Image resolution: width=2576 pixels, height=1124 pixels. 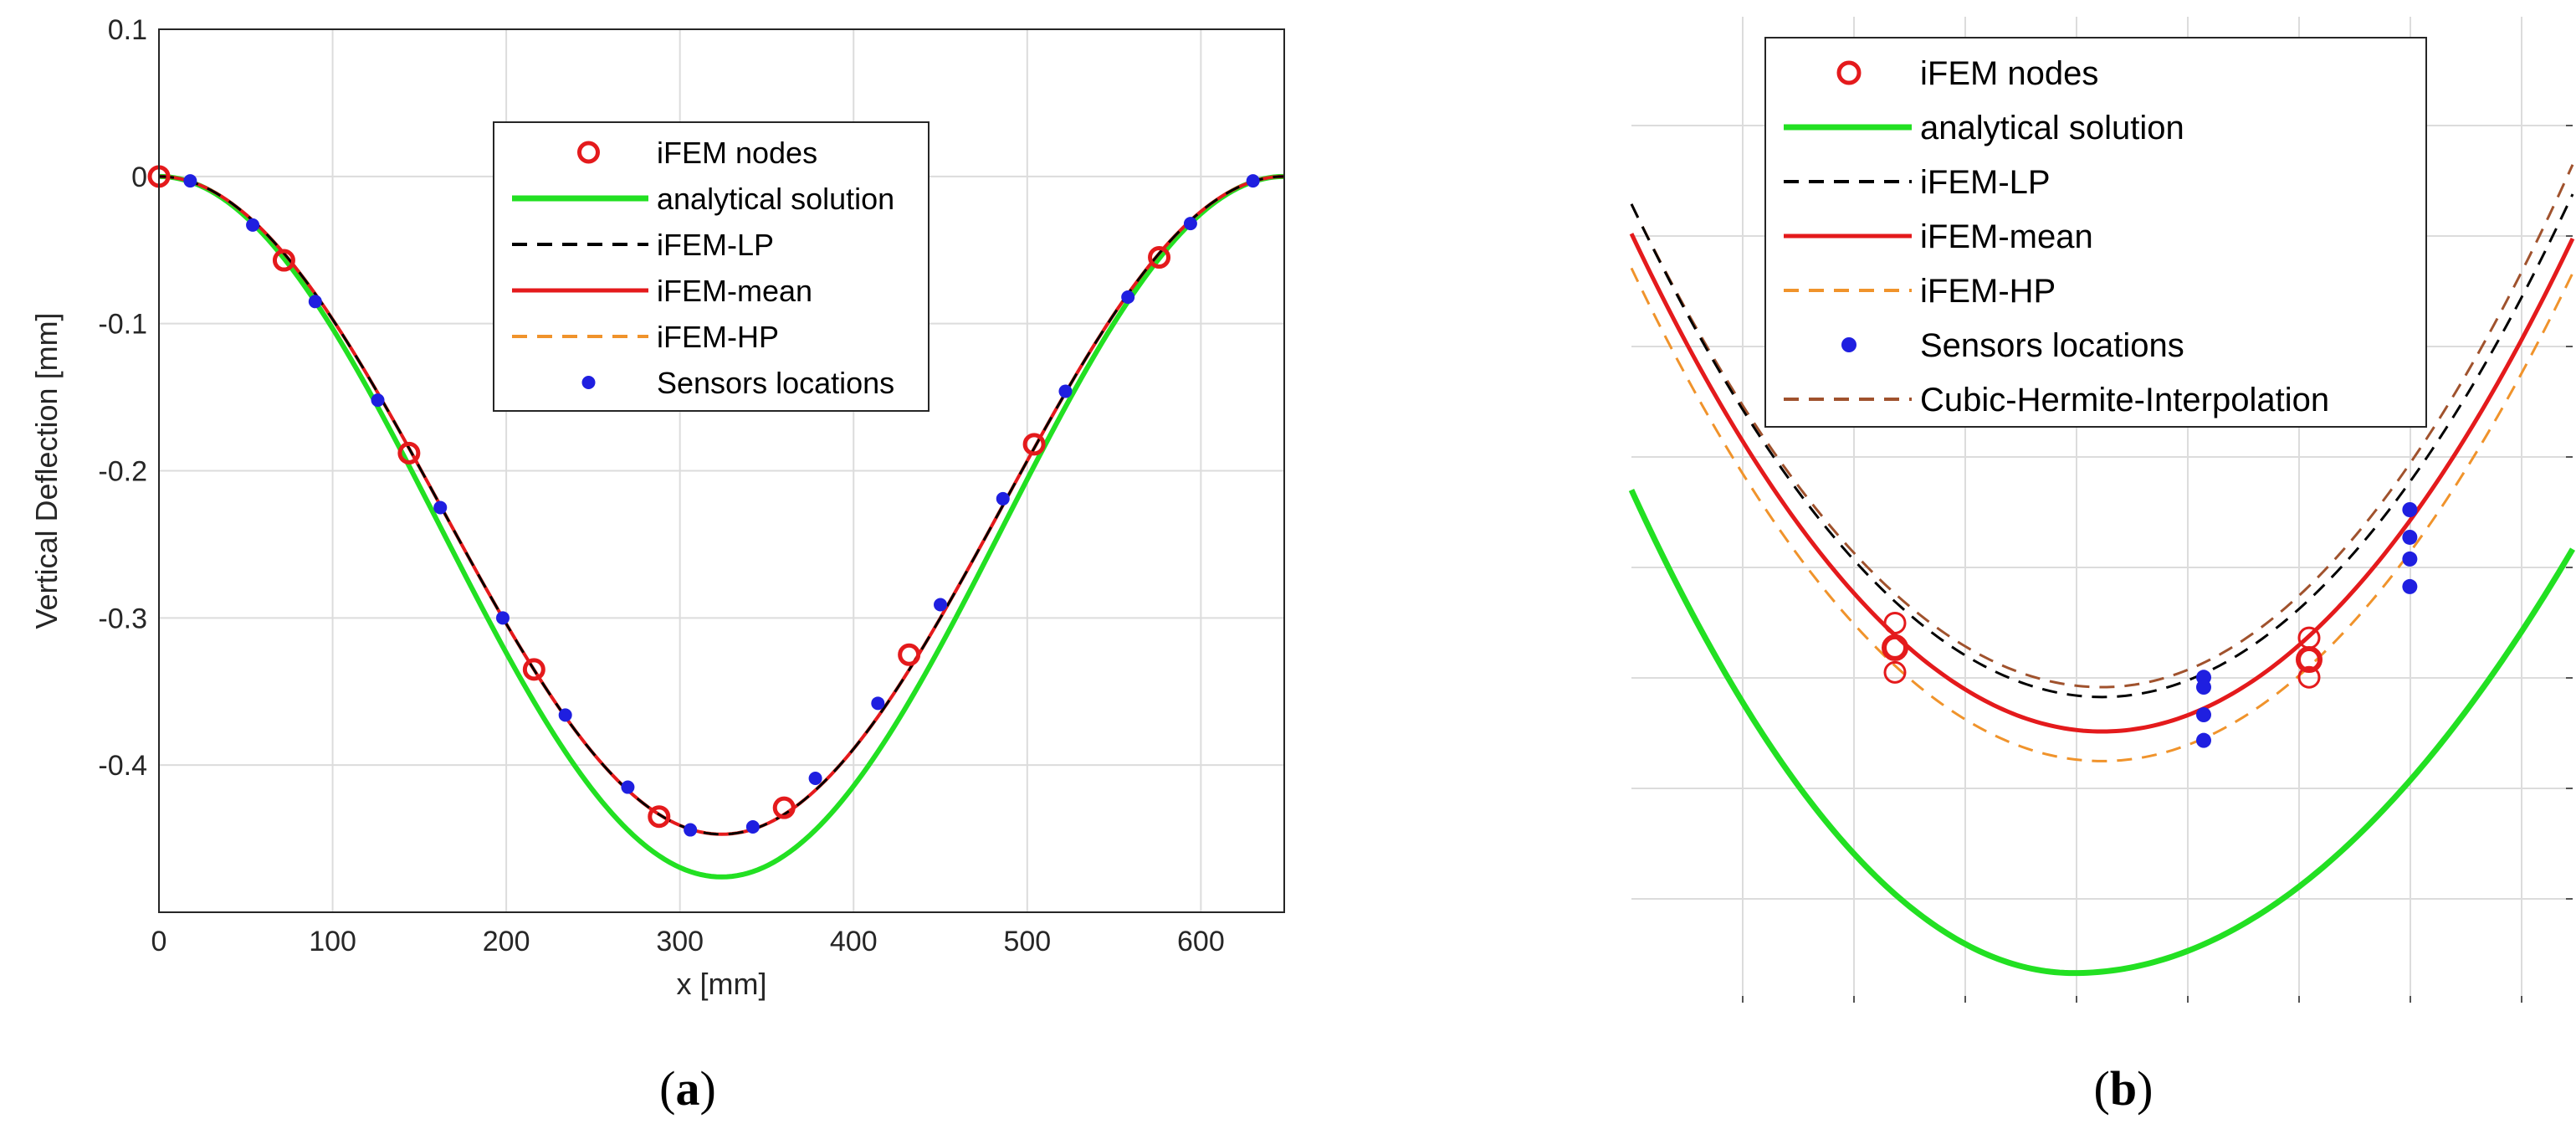 I want to click on x-tick-label: 600, so click(x=1201, y=942).